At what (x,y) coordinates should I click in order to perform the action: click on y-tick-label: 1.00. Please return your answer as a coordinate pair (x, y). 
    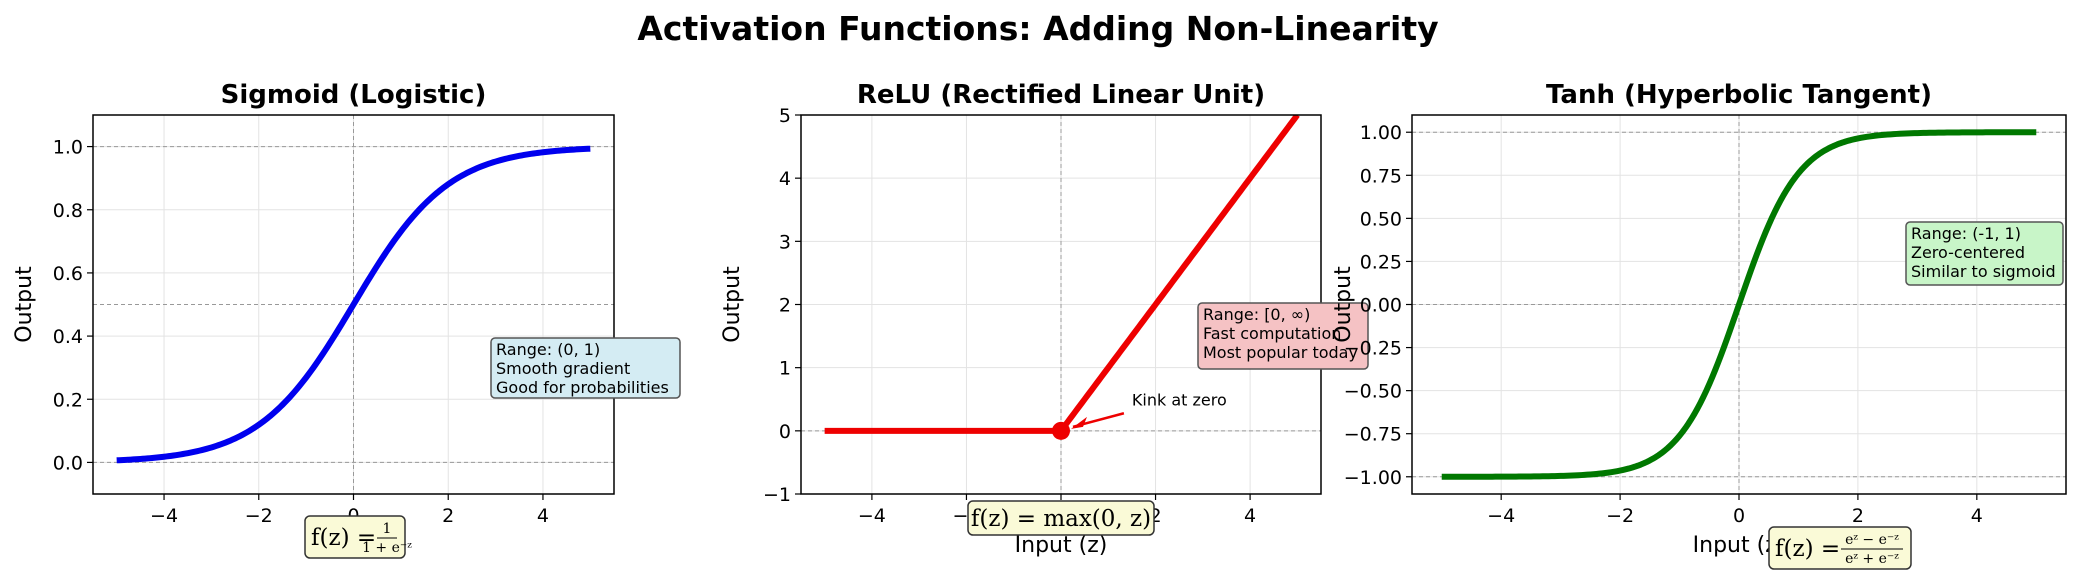
    Looking at the image, I should click on (1381, 133).